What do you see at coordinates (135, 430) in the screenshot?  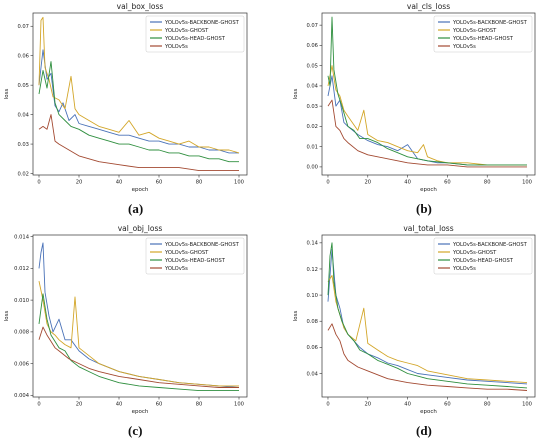 I see `panel-label-c: (c)` at bounding box center [135, 430].